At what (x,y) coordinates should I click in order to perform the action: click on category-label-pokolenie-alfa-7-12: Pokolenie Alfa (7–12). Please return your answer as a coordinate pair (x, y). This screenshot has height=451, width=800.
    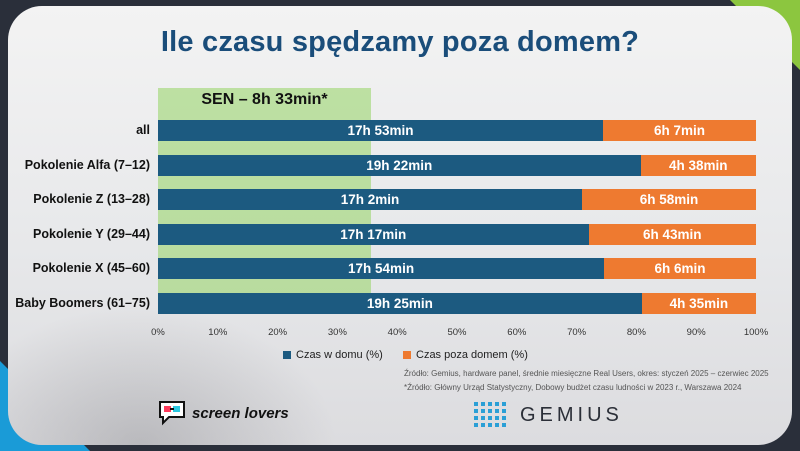
    Looking at the image, I should click on (87, 164).